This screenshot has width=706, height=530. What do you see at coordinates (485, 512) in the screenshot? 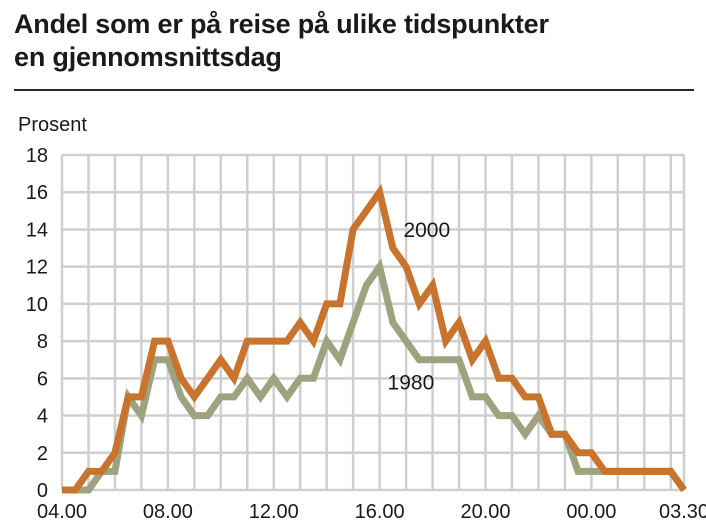
I see `x-tick-label: 20.00` at bounding box center [485, 512].